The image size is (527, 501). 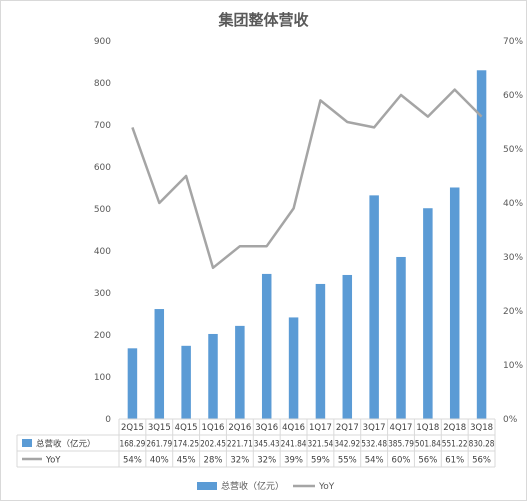 I want to click on legend-entry: YoY, so click(x=326, y=487).